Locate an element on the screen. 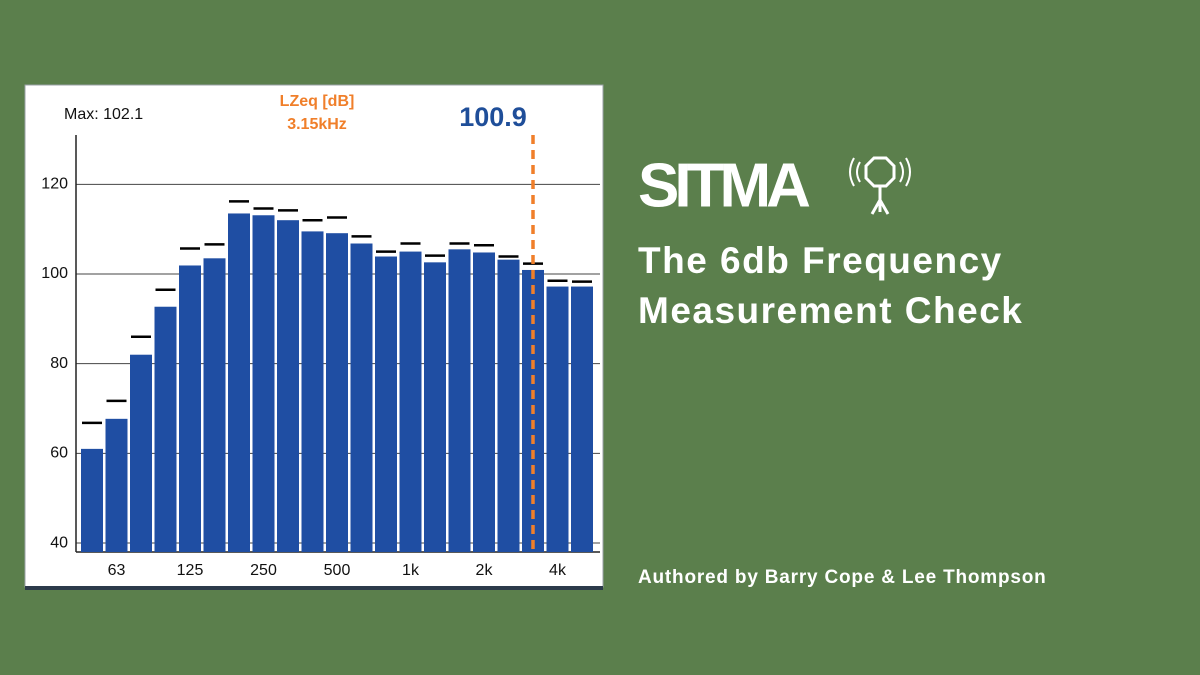 This screenshot has height=675, width=1200. x-tick-label: 250 is located at coordinates (263, 570).